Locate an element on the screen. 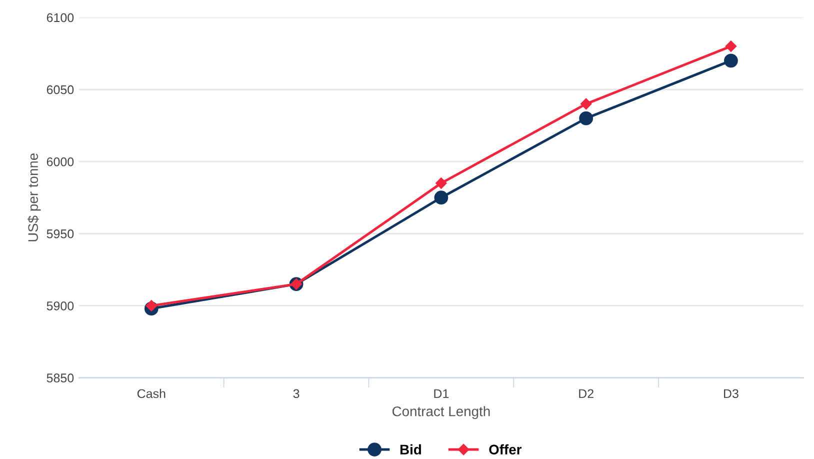 The height and width of the screenshot is (459, 814). y-tick-label: 5900 is located at coordinates (60, 305).